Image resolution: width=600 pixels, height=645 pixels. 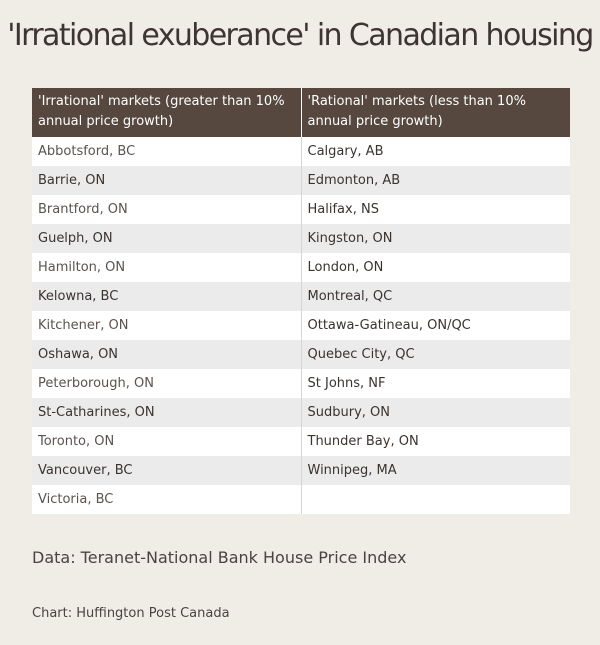 What do you see at coordinates (435, 238) in the screenshot?
I see `rational-market-cell: Kingston, ON` at bounding box center [435, 238].